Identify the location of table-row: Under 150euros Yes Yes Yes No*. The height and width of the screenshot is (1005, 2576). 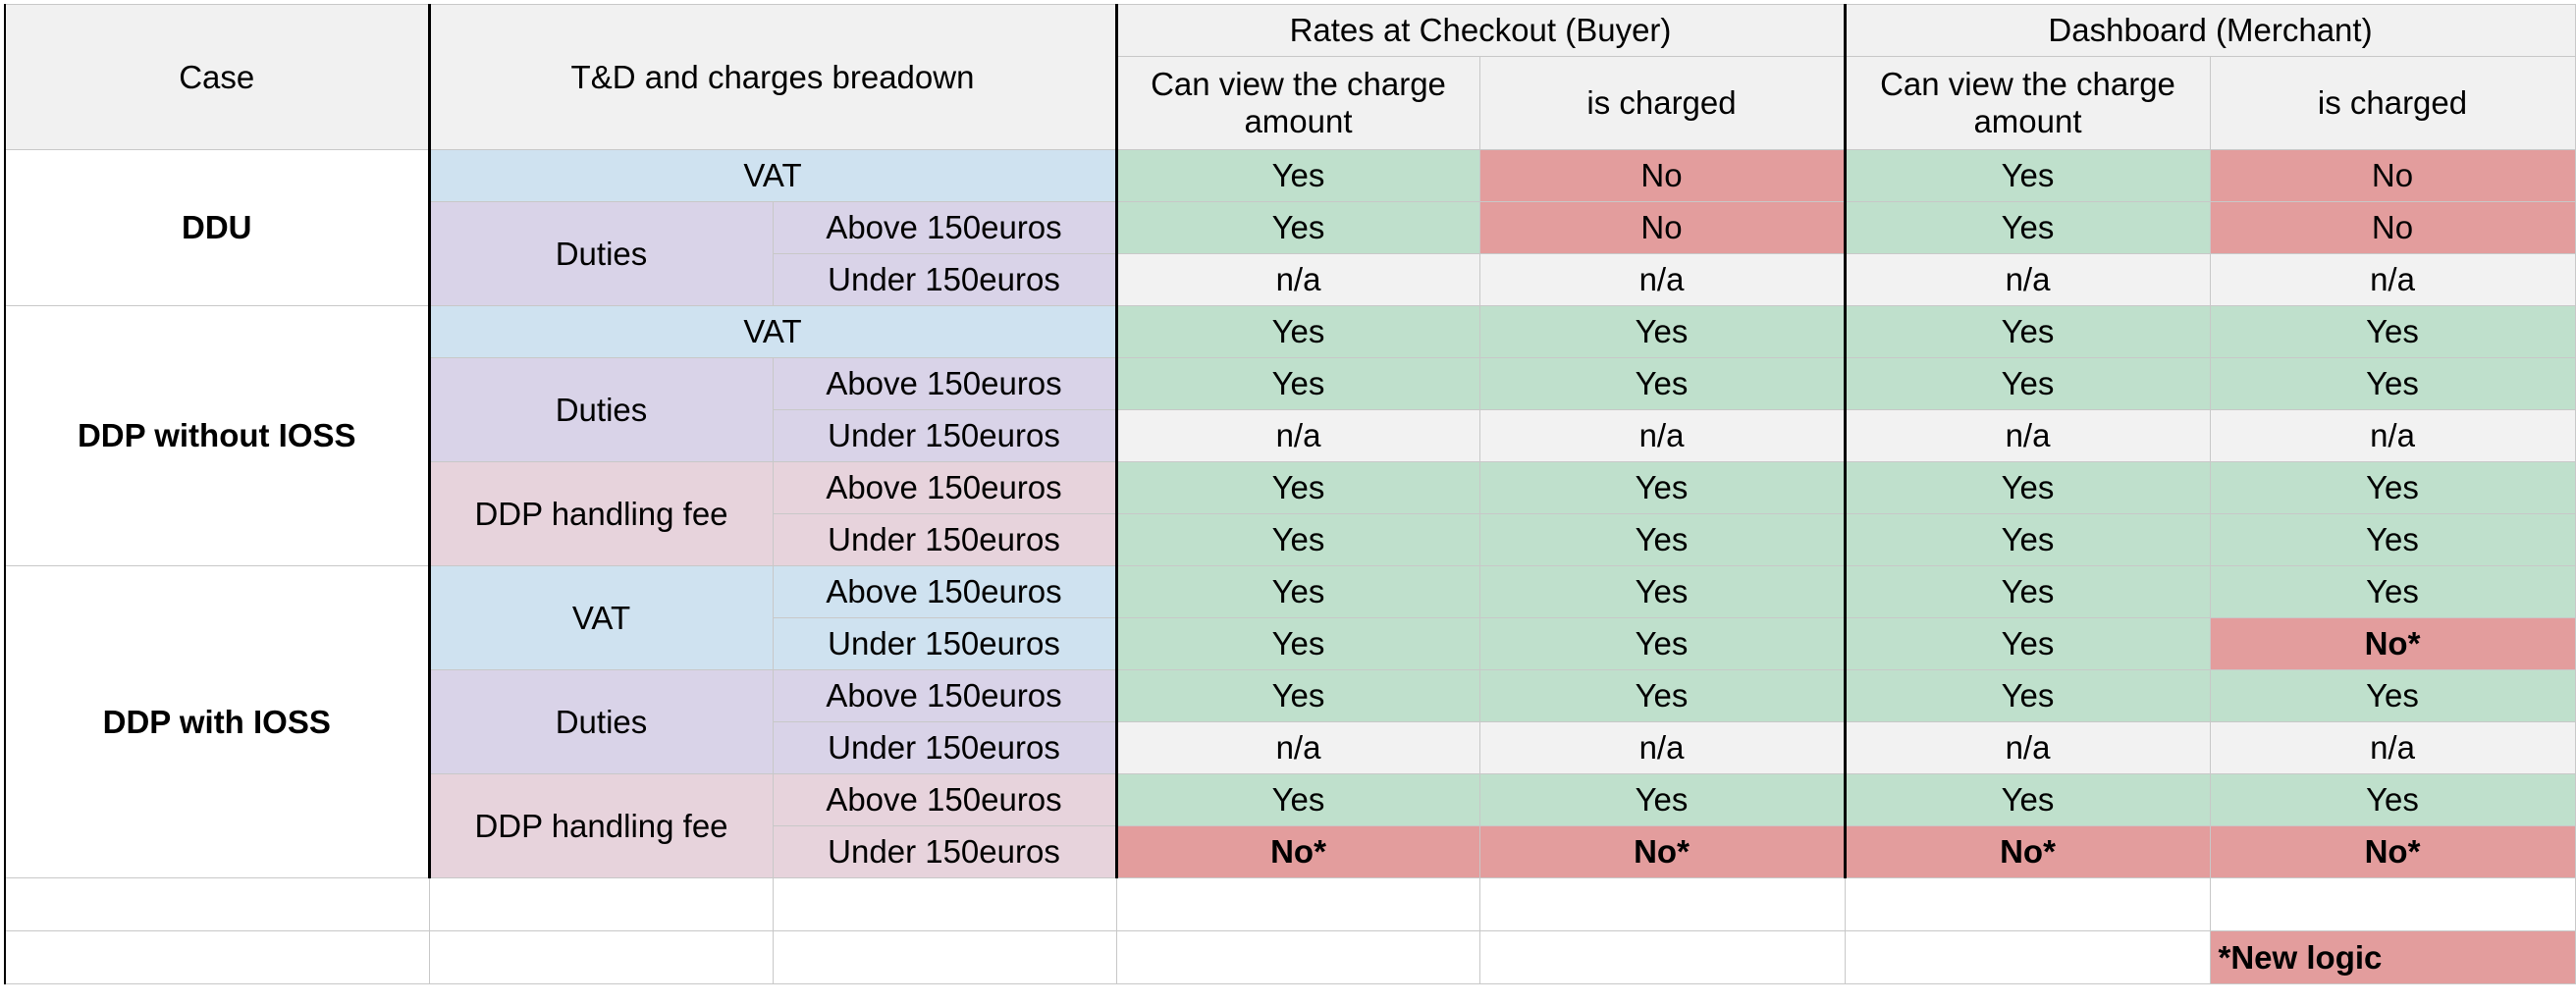
(1290, 643).